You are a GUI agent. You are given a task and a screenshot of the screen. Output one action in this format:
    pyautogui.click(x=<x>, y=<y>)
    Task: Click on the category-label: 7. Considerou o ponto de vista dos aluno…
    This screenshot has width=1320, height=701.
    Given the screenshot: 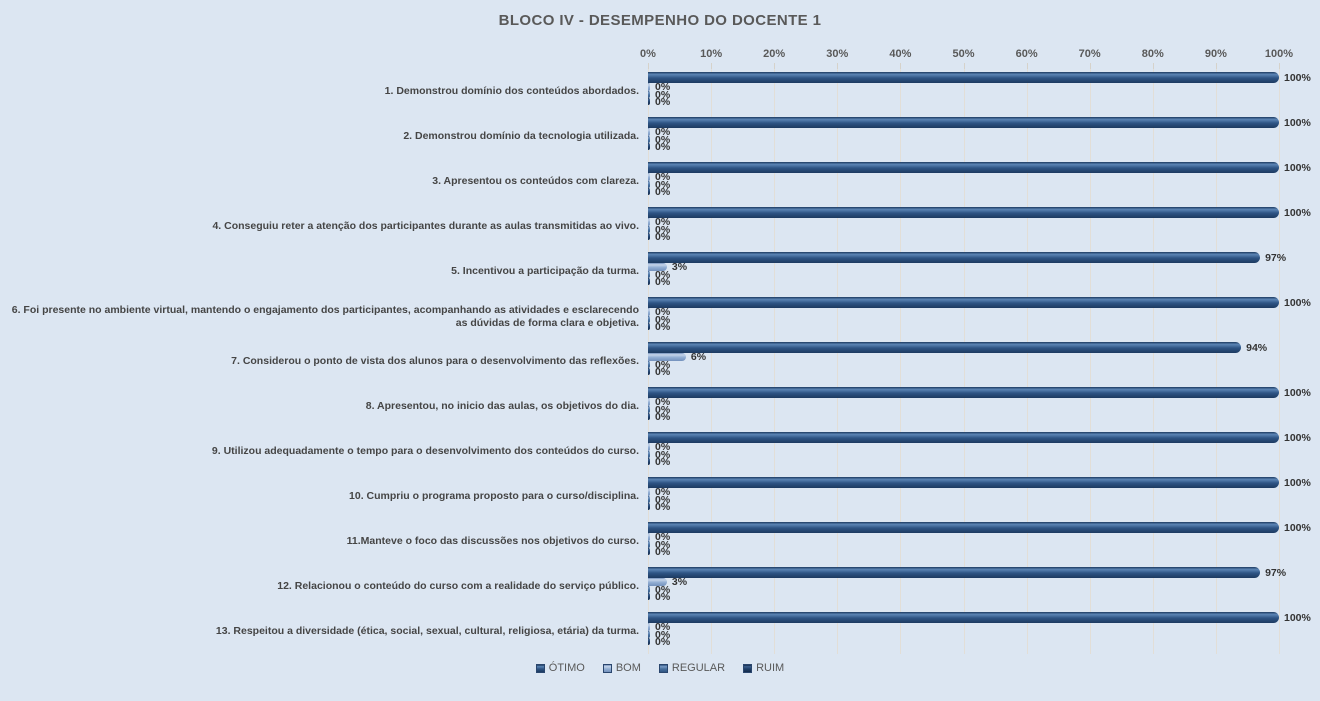 What is the action you would take?
    pyautogui.click(x=435, y=361)
    